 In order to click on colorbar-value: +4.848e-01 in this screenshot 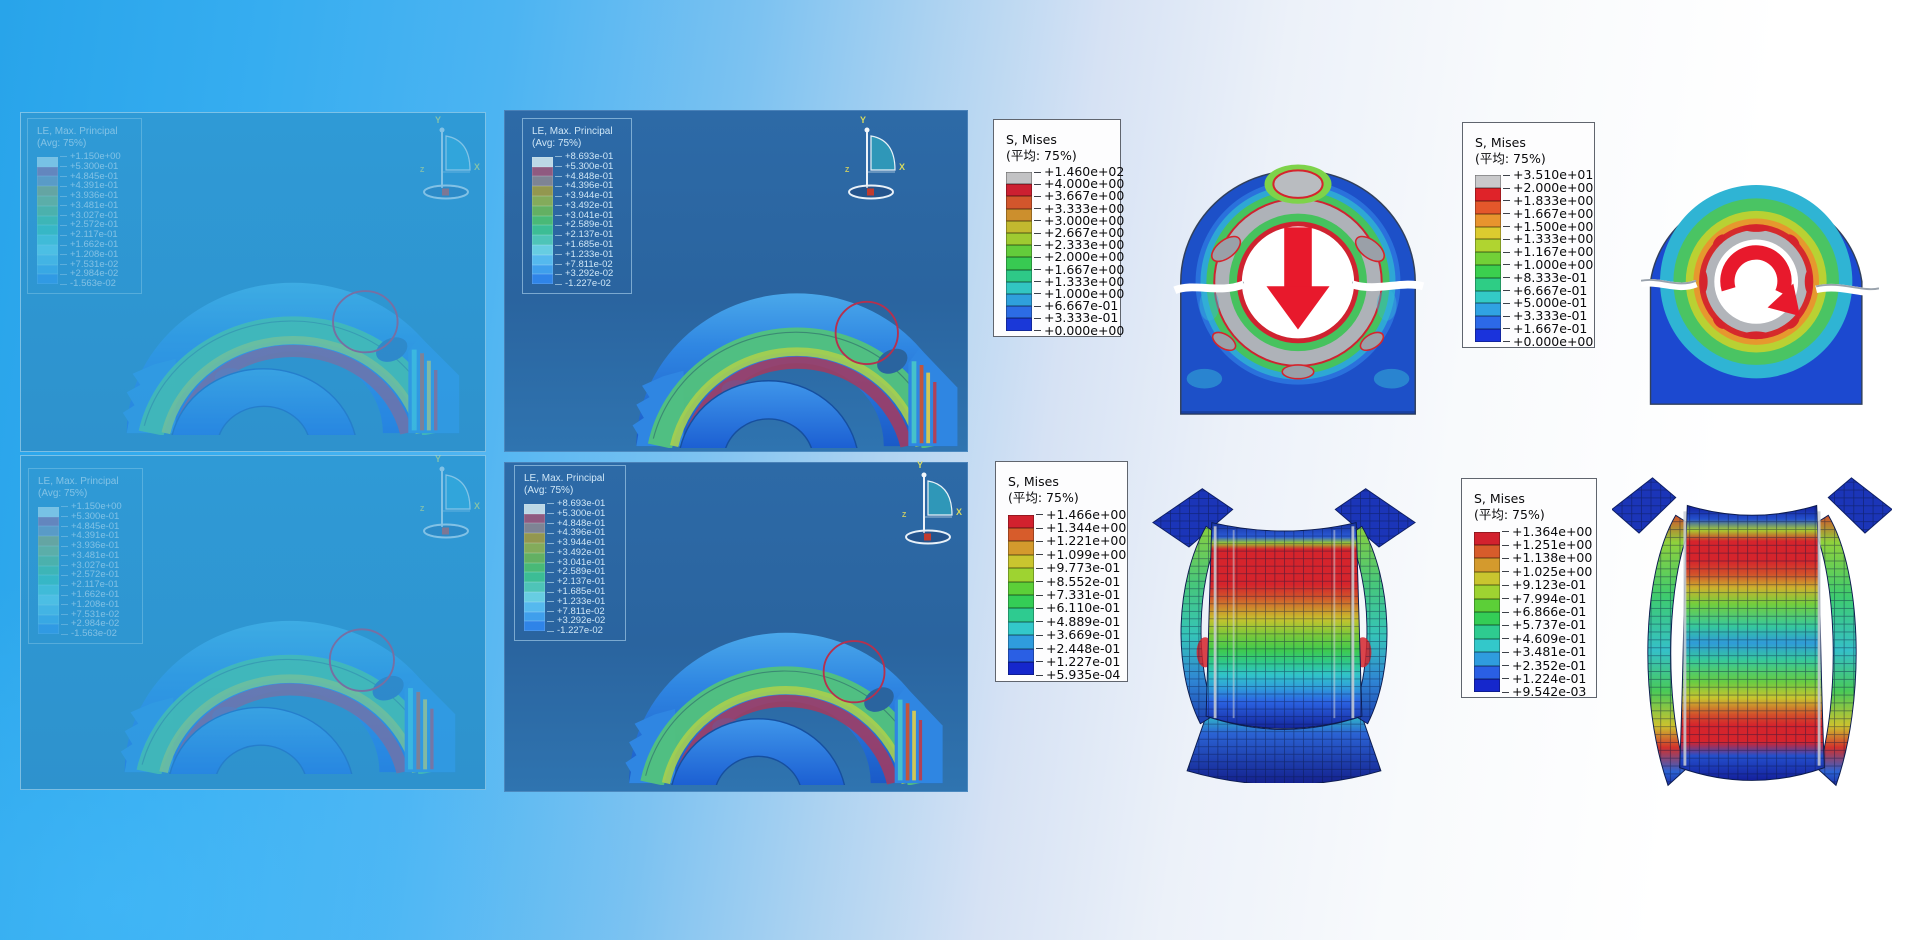, I will do `click(583, 176)`.